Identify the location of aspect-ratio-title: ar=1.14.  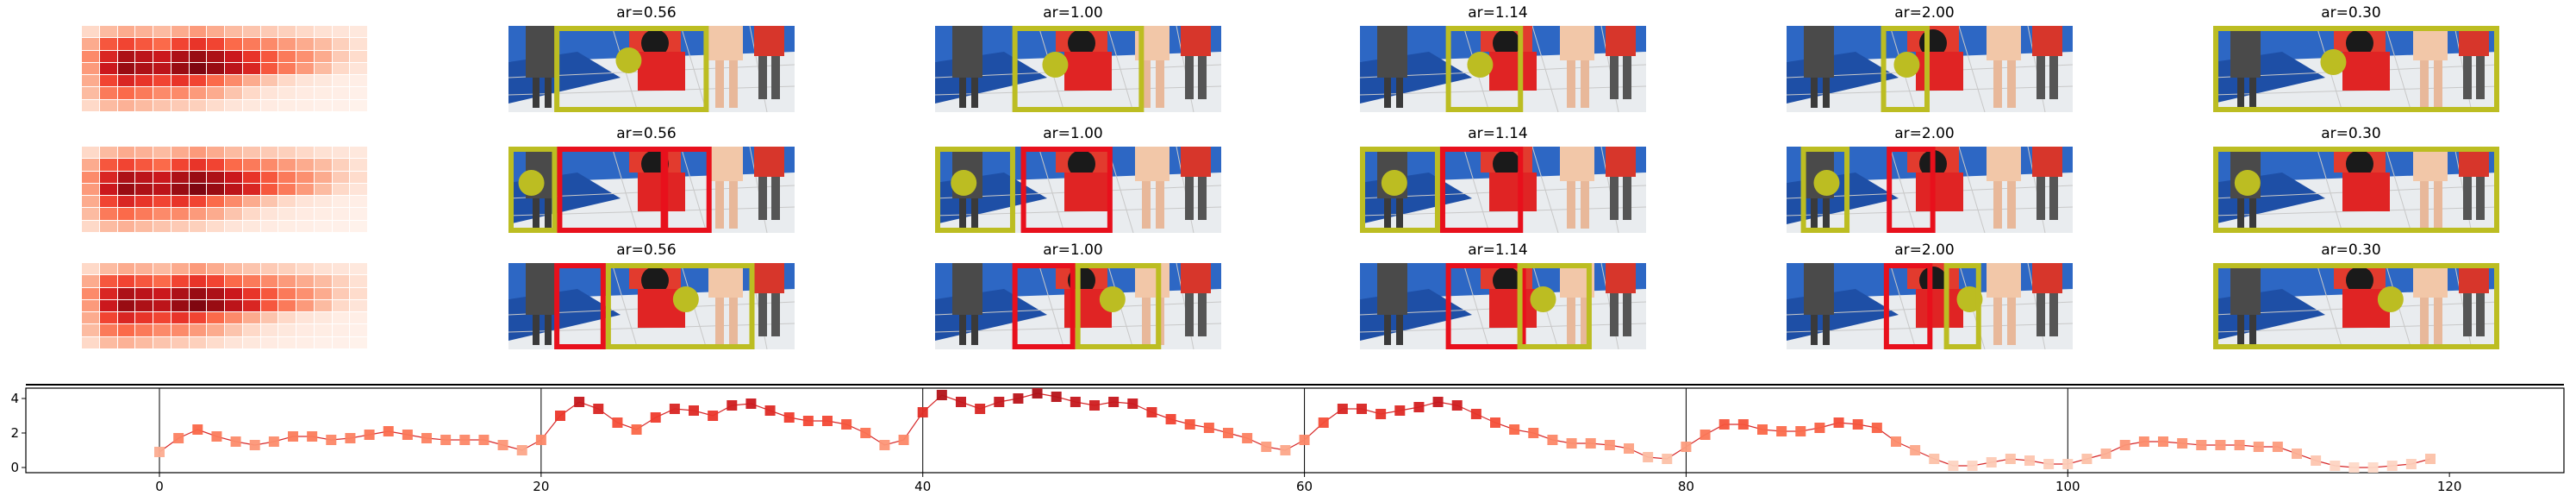
(1498, 133).